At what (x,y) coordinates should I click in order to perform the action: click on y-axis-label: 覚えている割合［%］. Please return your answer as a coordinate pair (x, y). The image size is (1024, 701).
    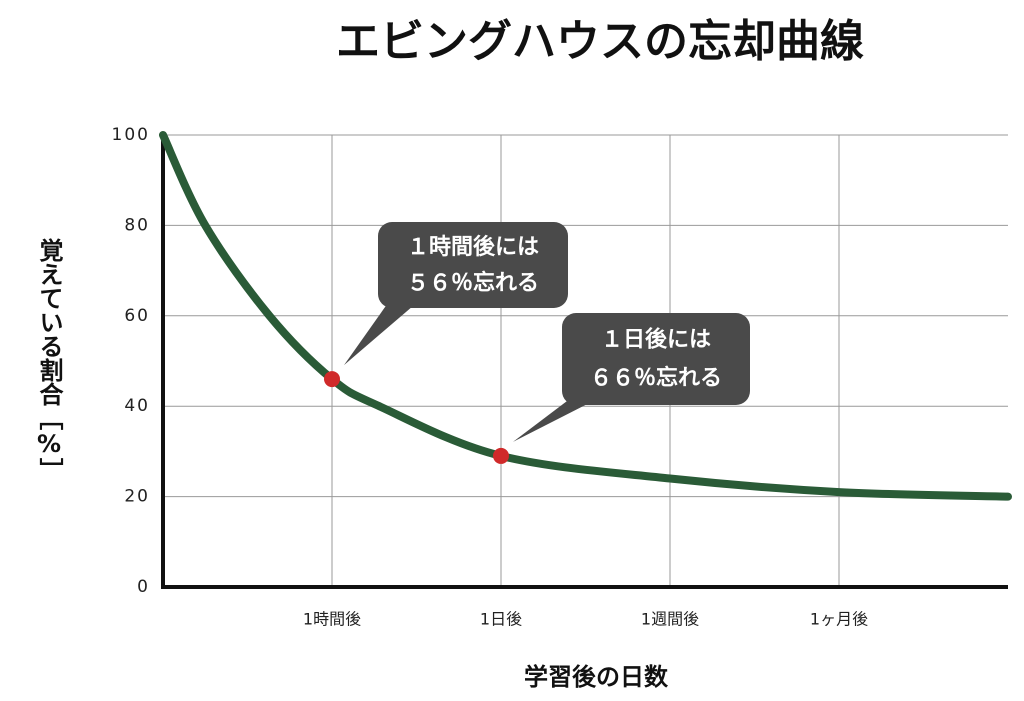
    Looking at the image, I should click on (49, 359).